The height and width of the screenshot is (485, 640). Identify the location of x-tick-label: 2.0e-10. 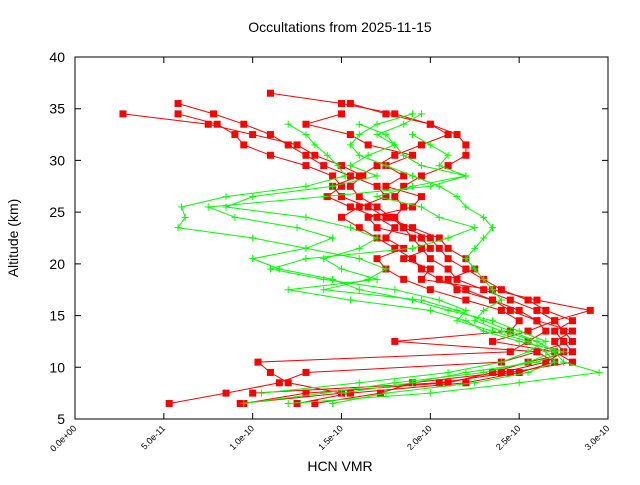
(419, 437).